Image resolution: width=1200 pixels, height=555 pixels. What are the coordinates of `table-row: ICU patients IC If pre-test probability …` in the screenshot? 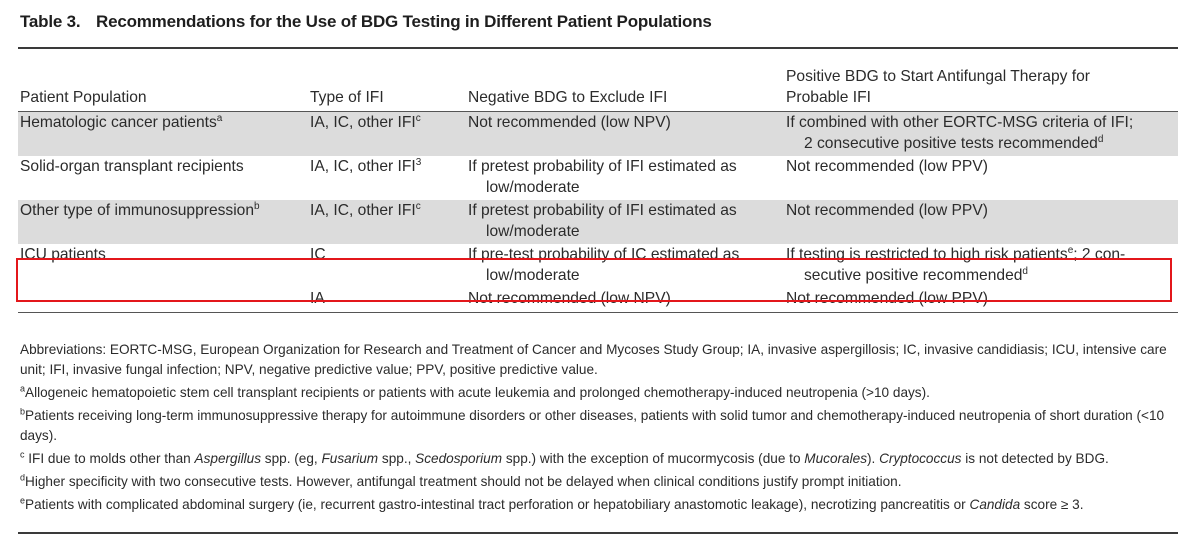 It's located at (598, 266).